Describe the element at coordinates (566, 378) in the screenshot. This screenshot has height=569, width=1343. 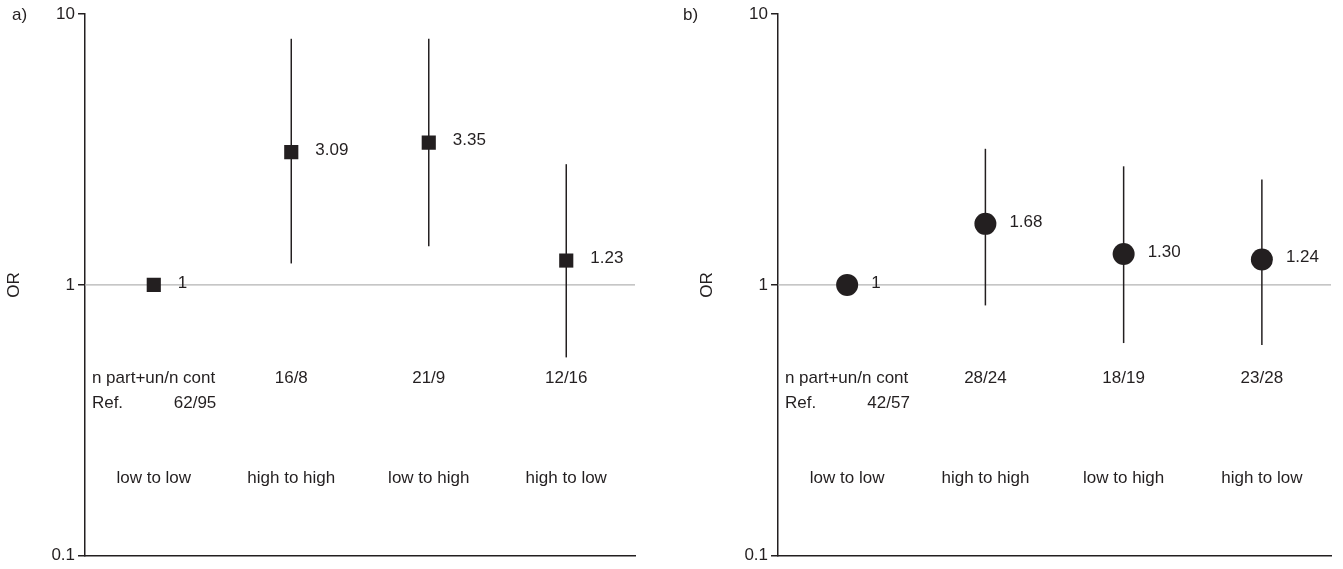
I see `annotation: 12/16` at that location.